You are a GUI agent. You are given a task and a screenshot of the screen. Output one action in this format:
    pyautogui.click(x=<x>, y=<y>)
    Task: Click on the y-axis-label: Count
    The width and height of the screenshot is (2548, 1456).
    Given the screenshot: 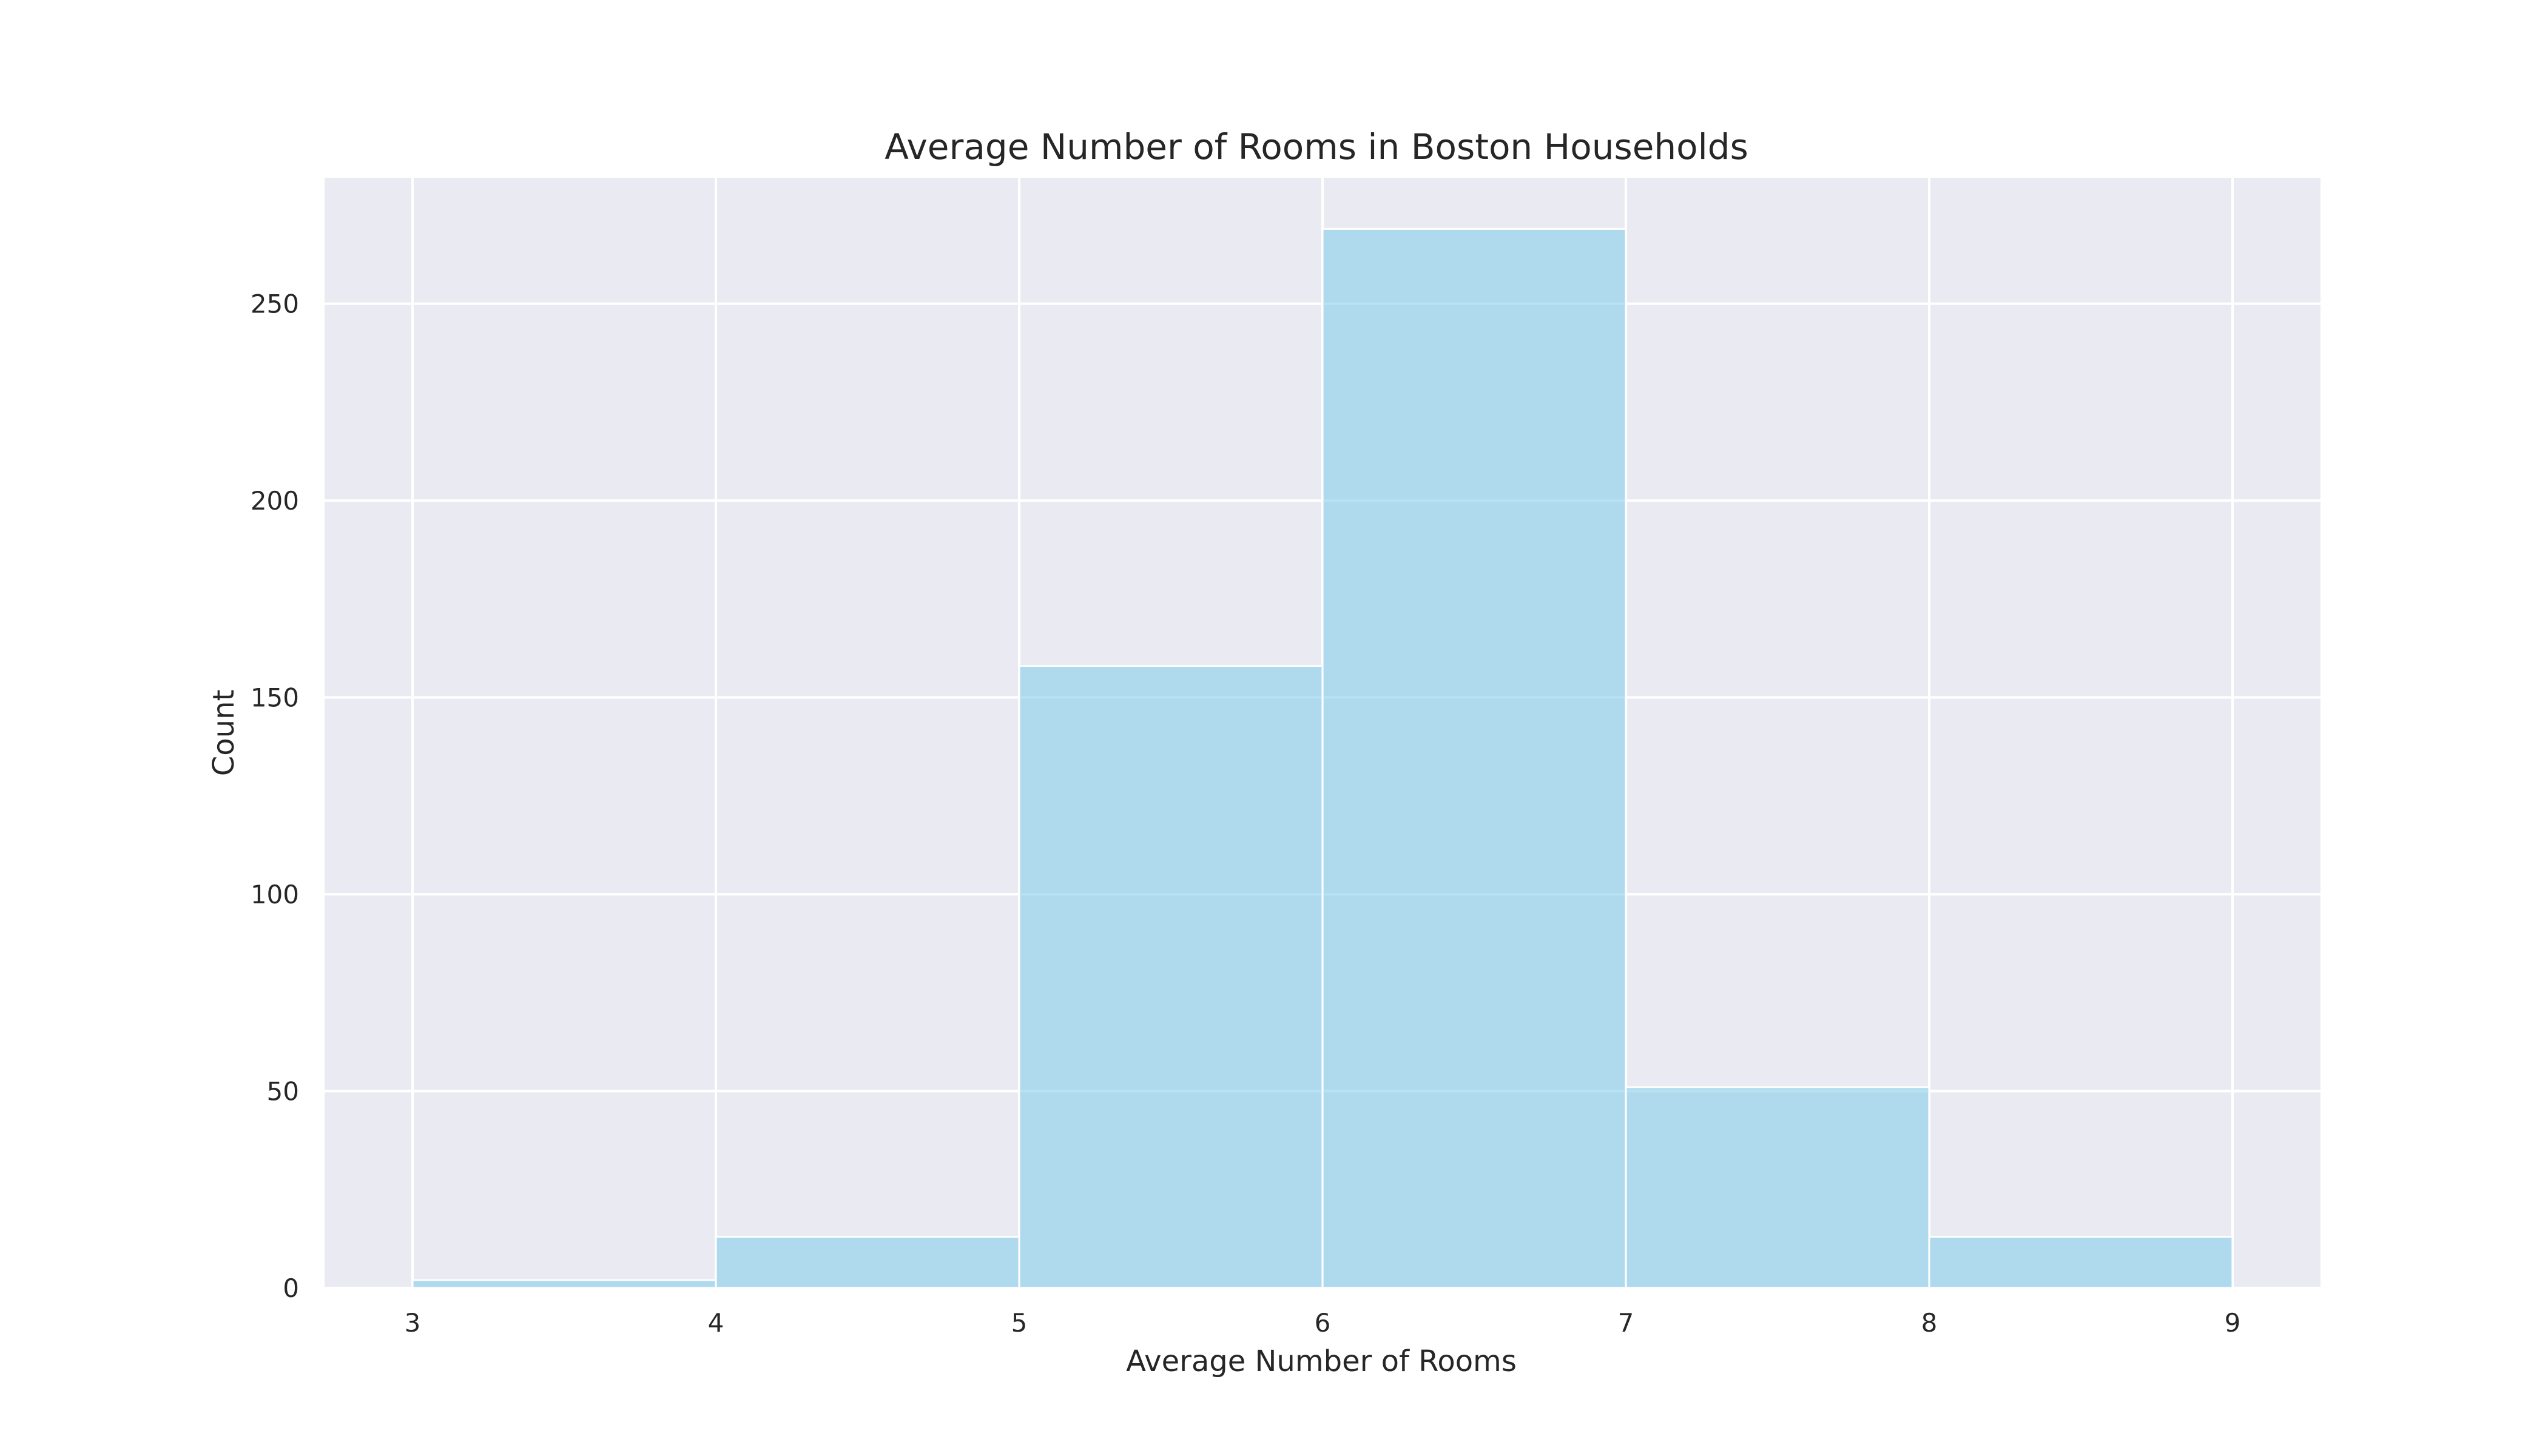 What is the action you would take?
    pyautogui.click(x=224, y=733)
    